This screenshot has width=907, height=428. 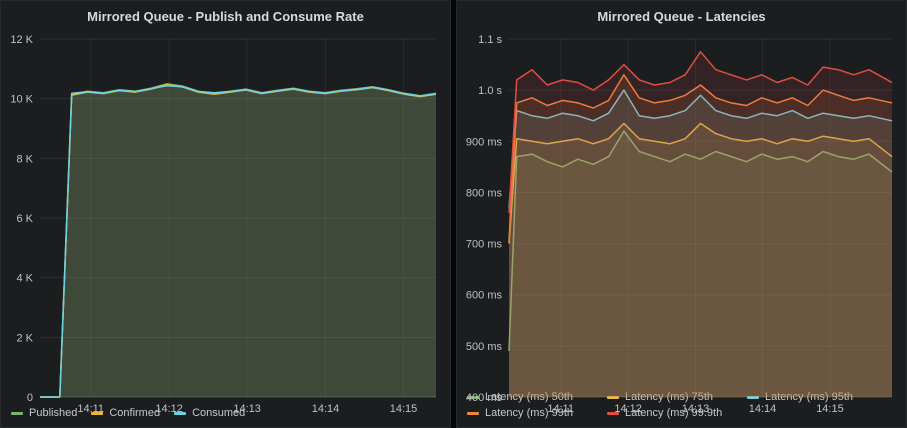 What do you see at coordinates (24, 338) in the screenshot?
I see `y-tick-label: 2 K` at bounding box center [24, 338].